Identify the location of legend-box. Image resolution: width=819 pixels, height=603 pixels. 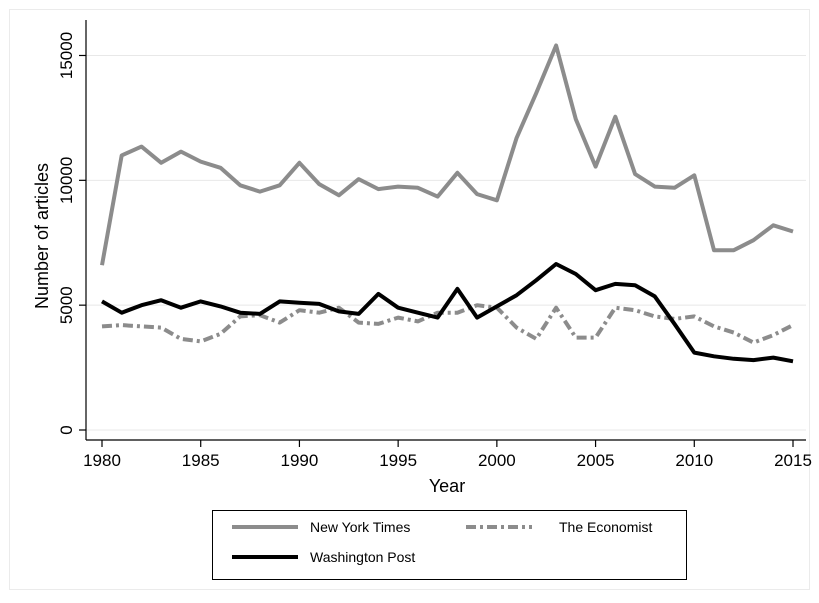
(449, 545).